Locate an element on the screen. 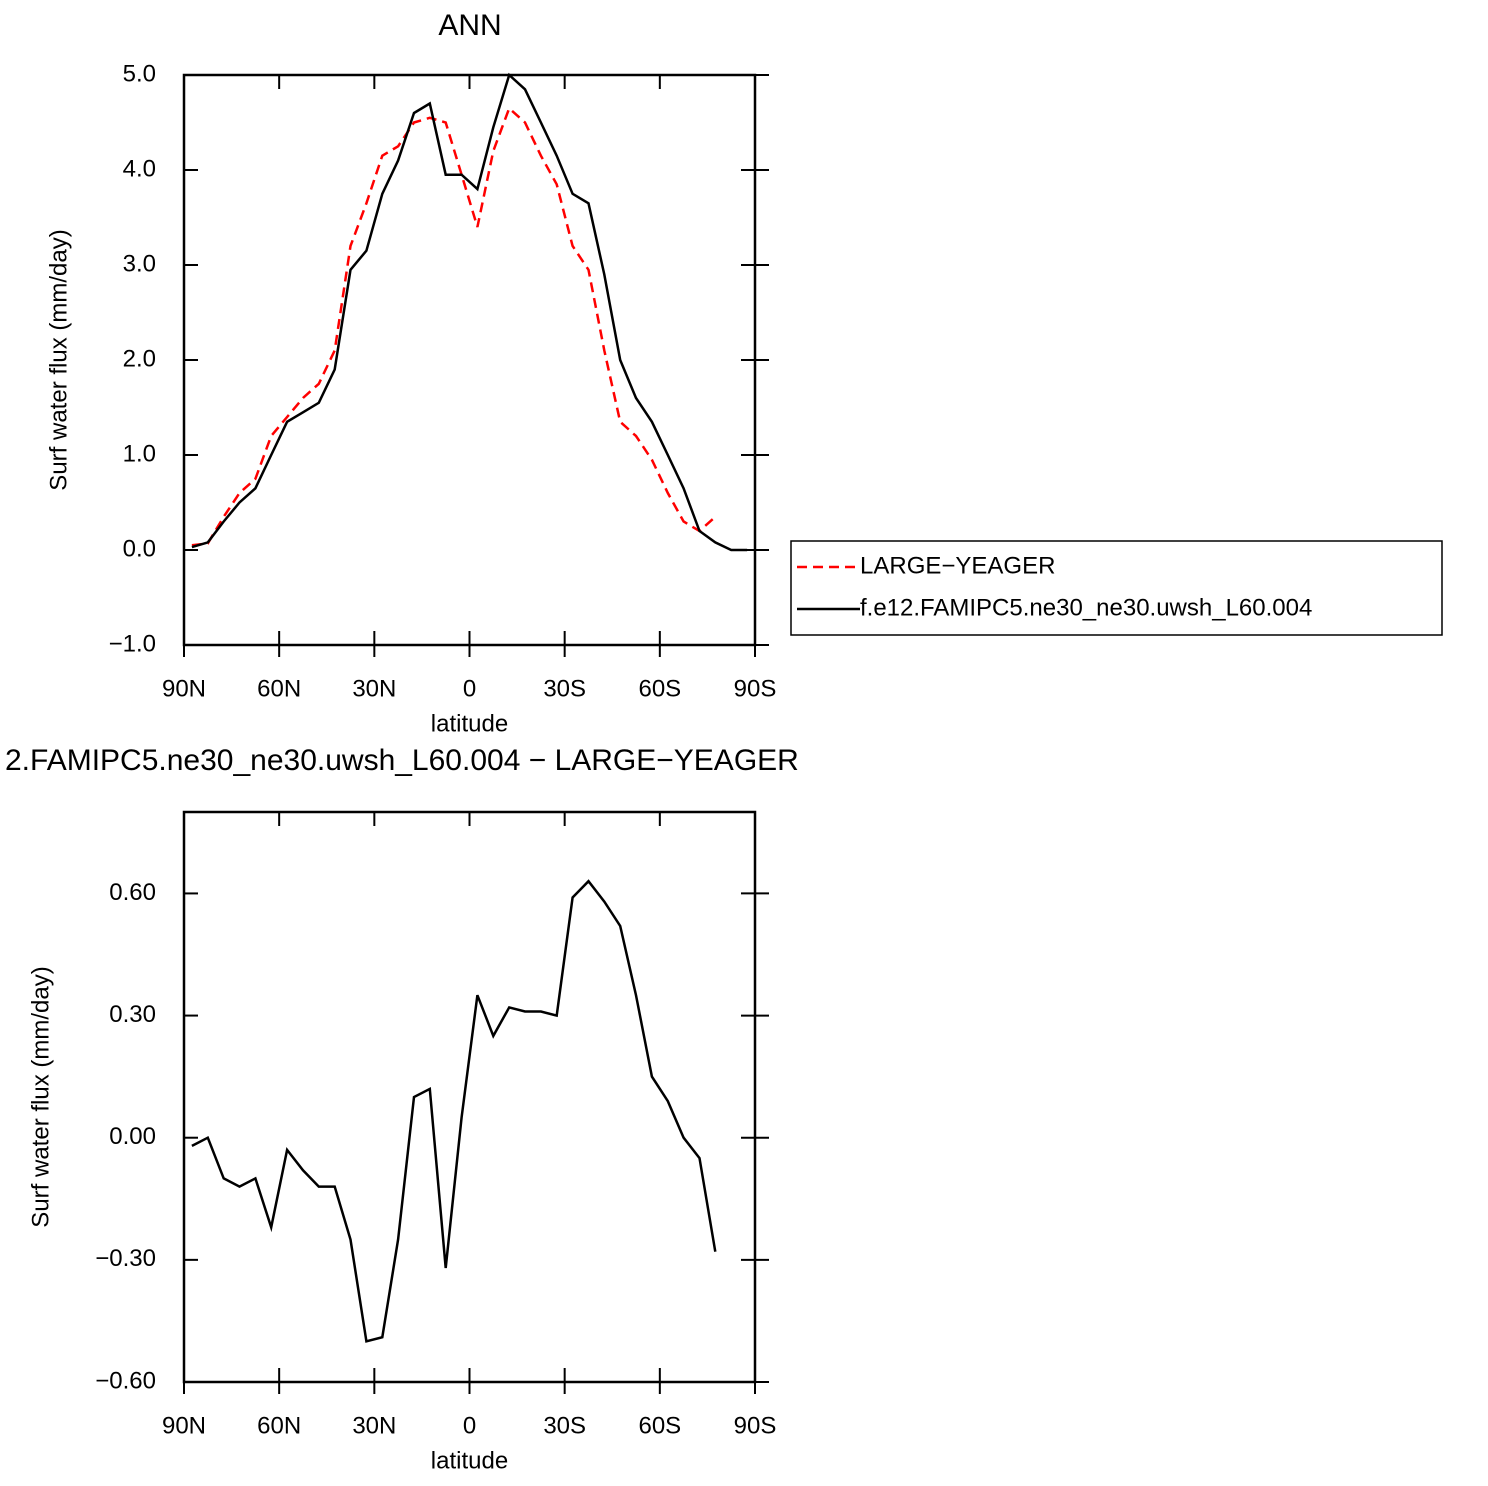 This screenshot has width=1488, height=1486. y-tick-label: 4.0 is located at coordinates (139, 168).